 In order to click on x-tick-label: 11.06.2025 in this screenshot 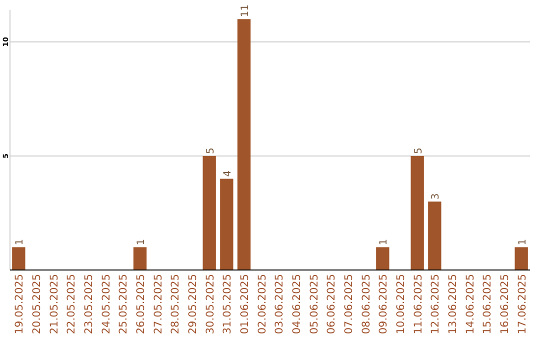, I will do `click(418, 304)`.